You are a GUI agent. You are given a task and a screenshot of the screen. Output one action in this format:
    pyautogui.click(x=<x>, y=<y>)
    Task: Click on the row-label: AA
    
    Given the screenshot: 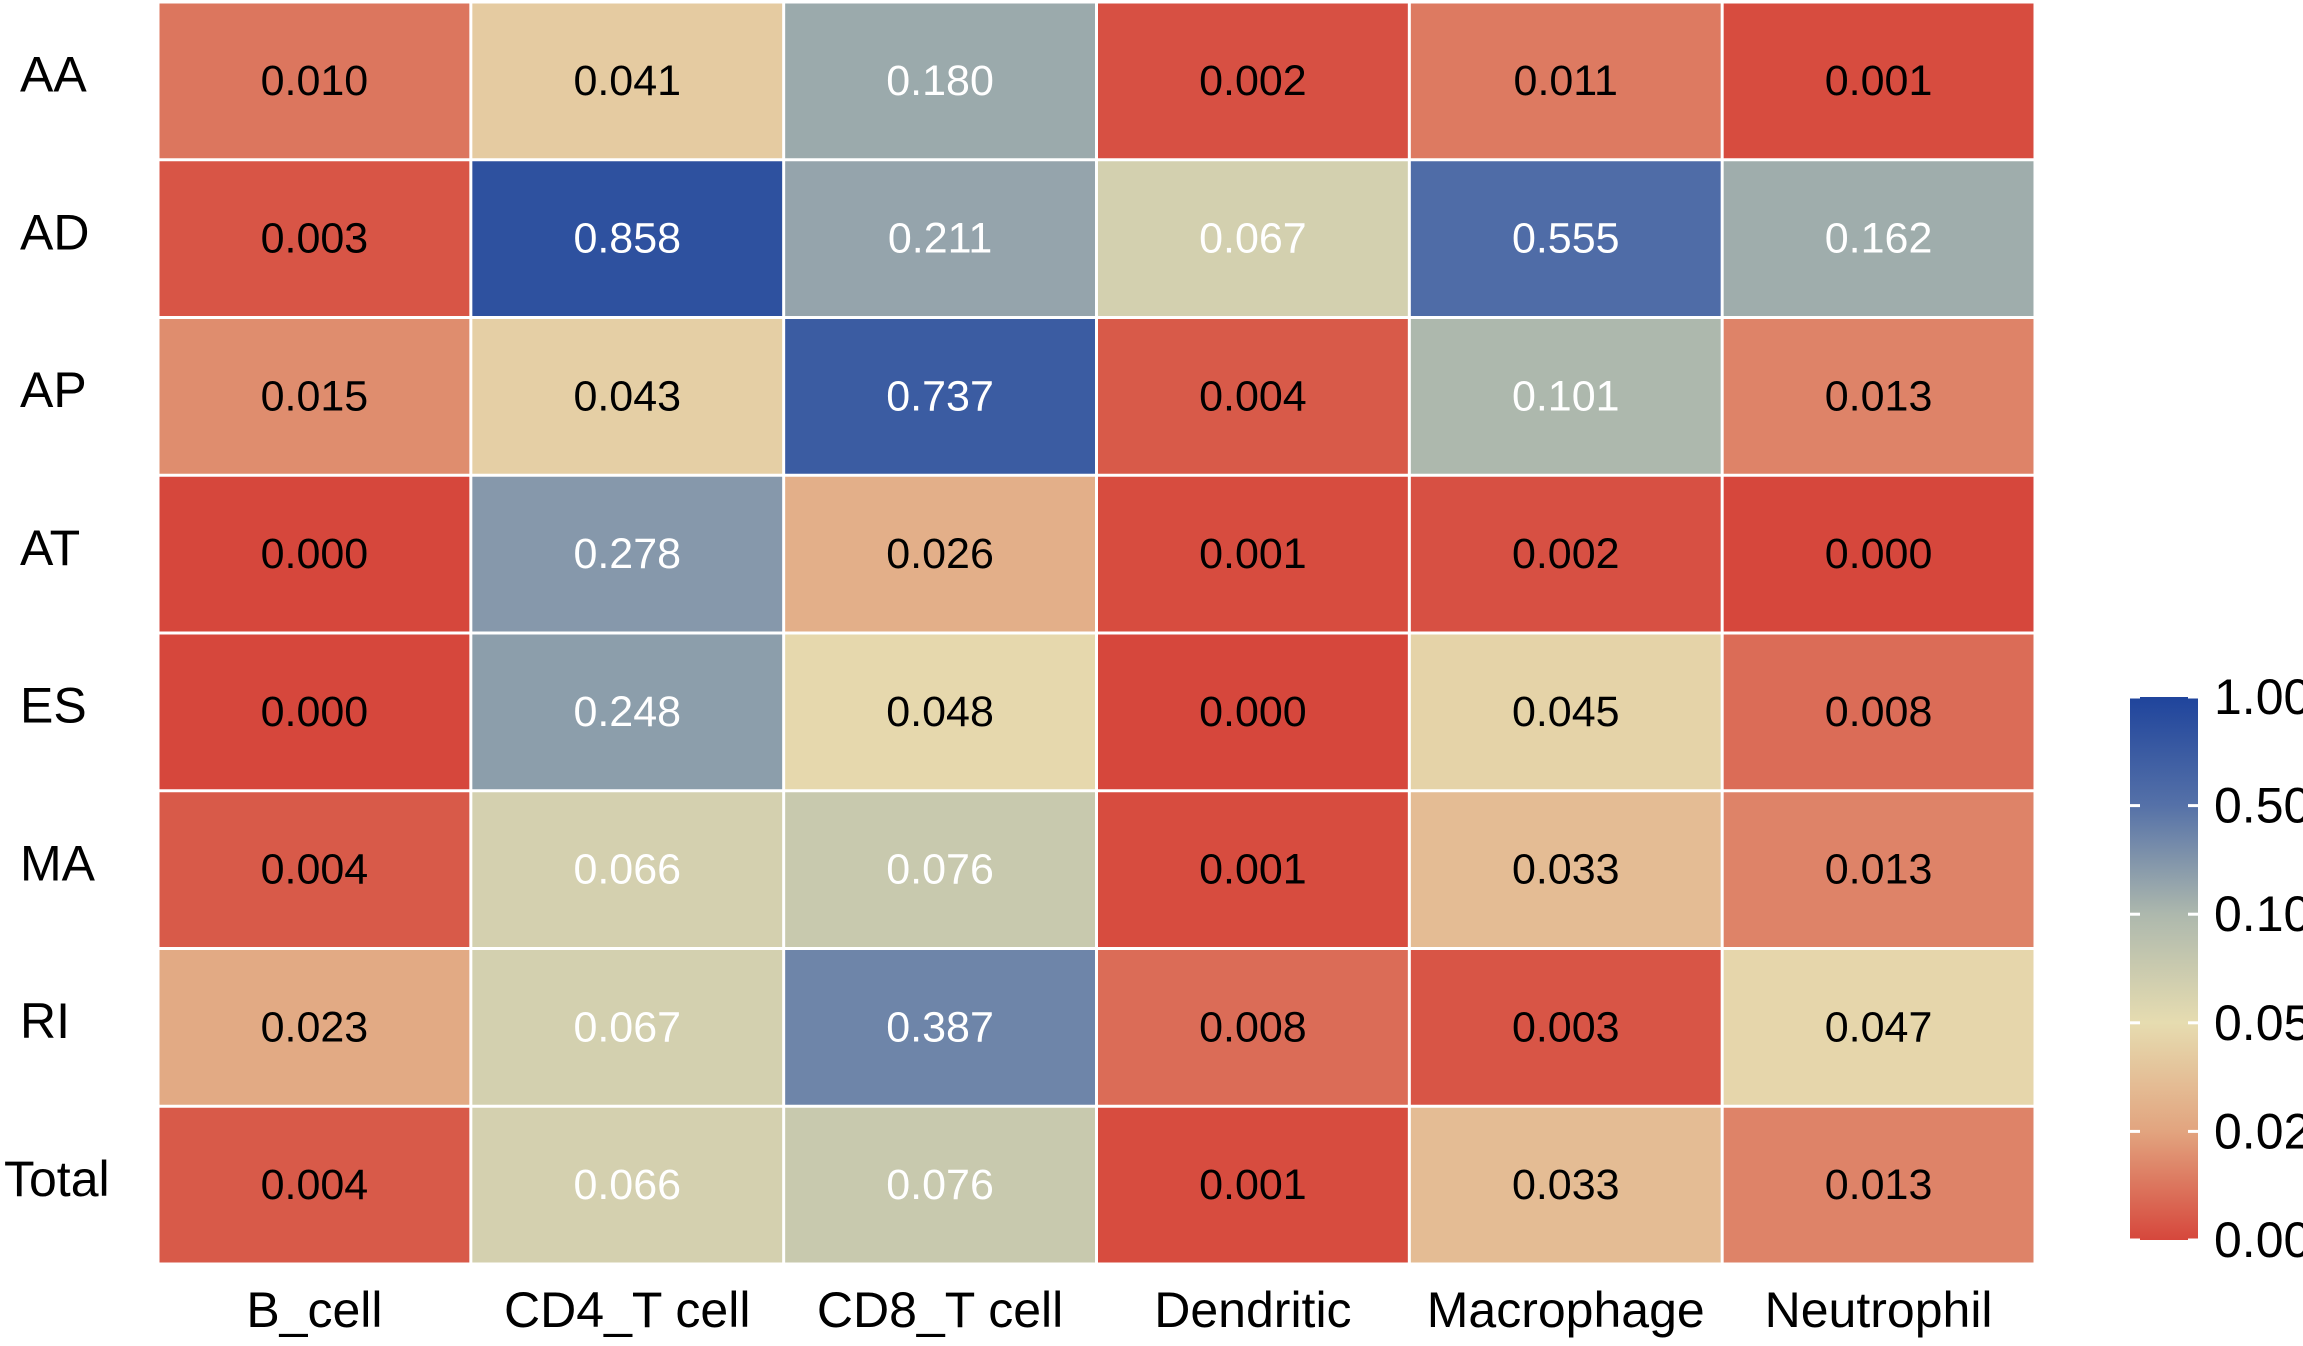 What is the action you would take?
    pyautogui.click(x=53, y=75)
    